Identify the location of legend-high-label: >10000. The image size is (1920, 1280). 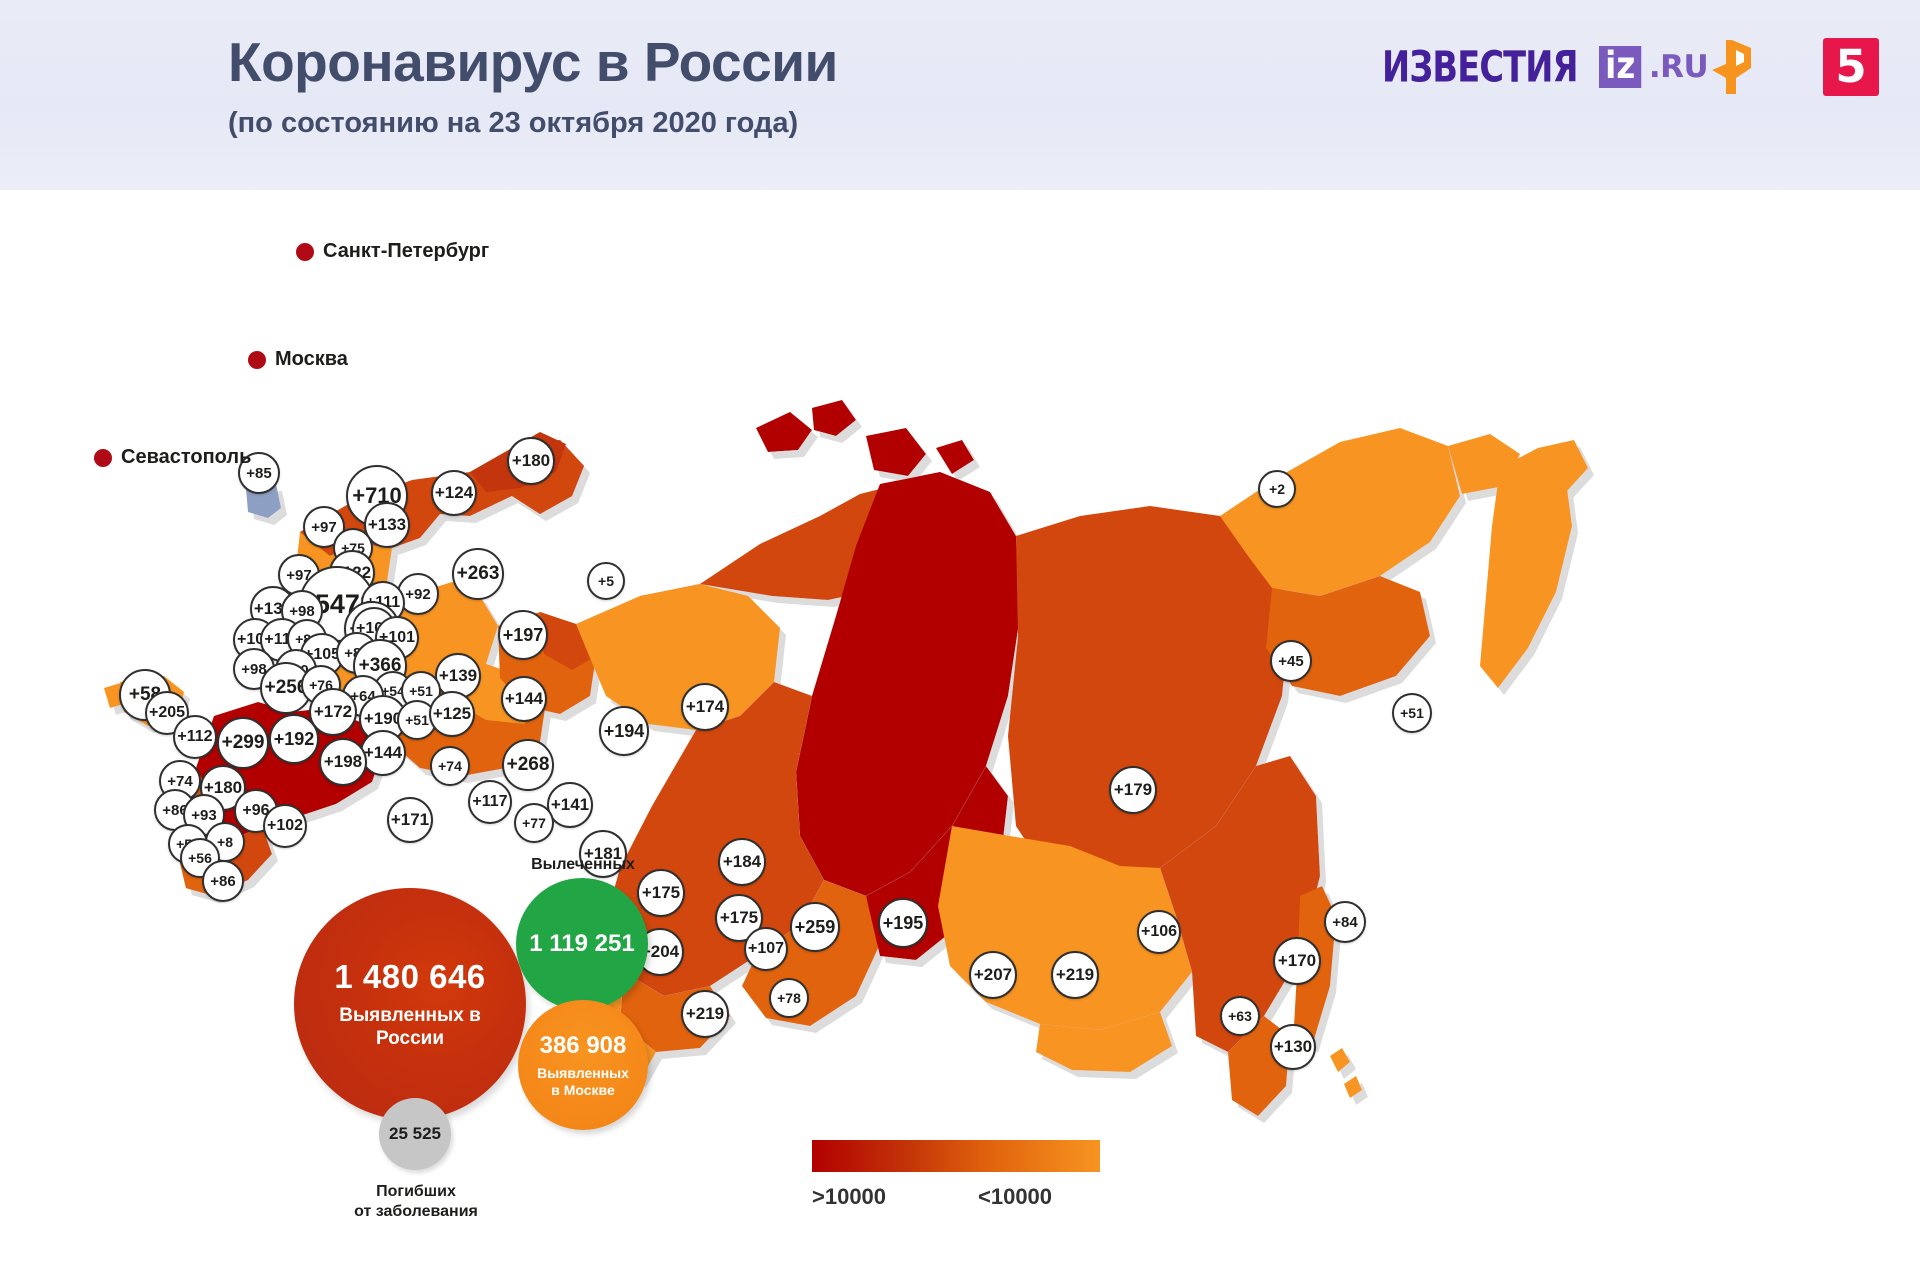
(849, 1196).